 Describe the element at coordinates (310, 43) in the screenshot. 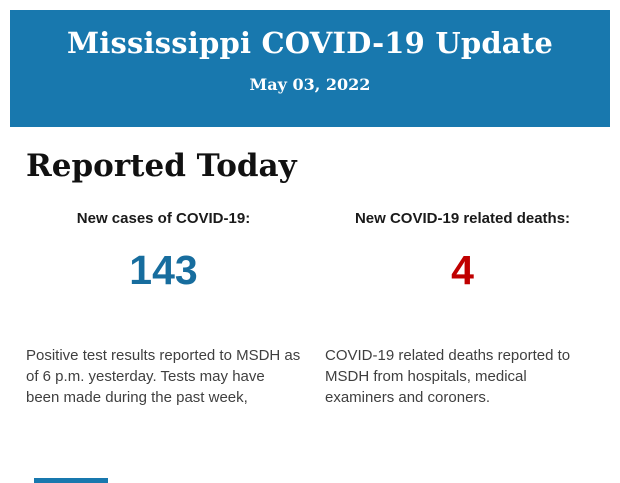

I see `page-title: Mississippi COVID-19 Update` at that location.